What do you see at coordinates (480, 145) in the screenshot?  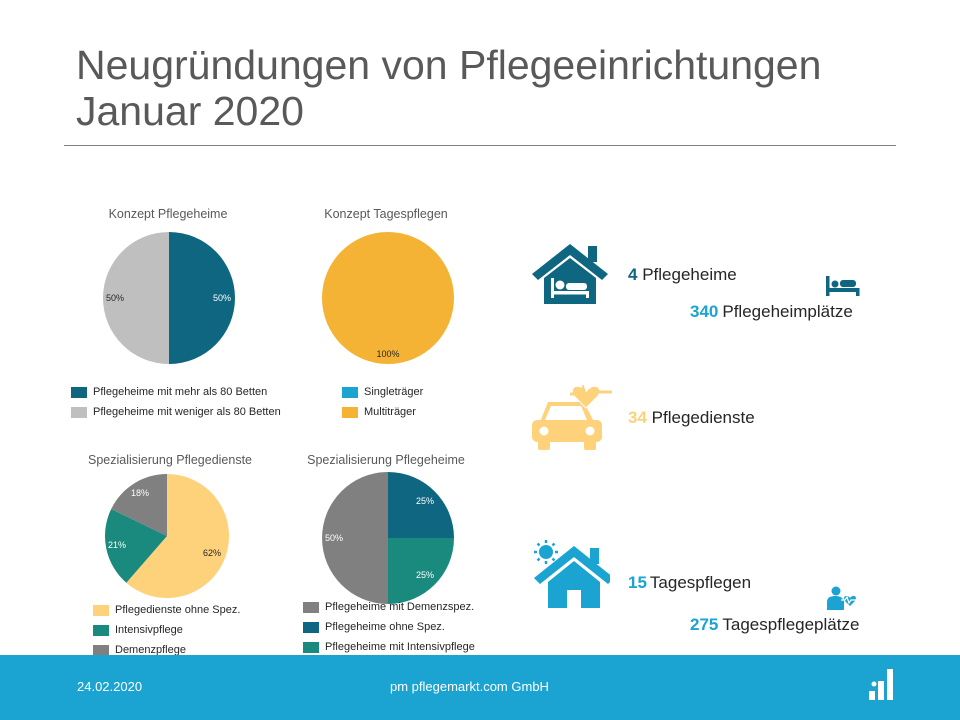 I see `title-divider` at bounding box center [480, 145].